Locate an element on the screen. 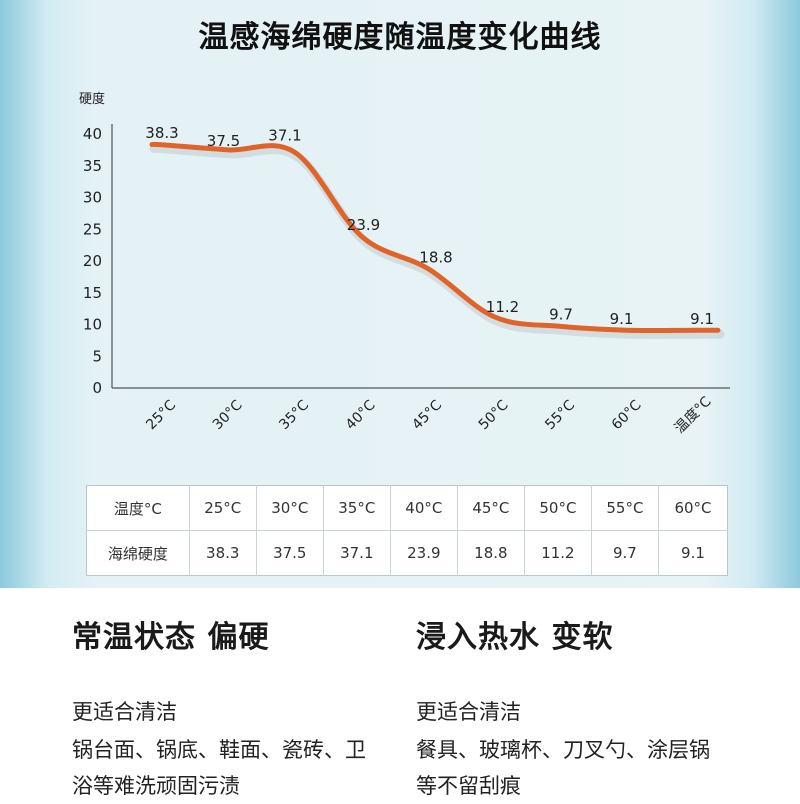  y-tick-label: 40 is located at coordinates (92, 134).